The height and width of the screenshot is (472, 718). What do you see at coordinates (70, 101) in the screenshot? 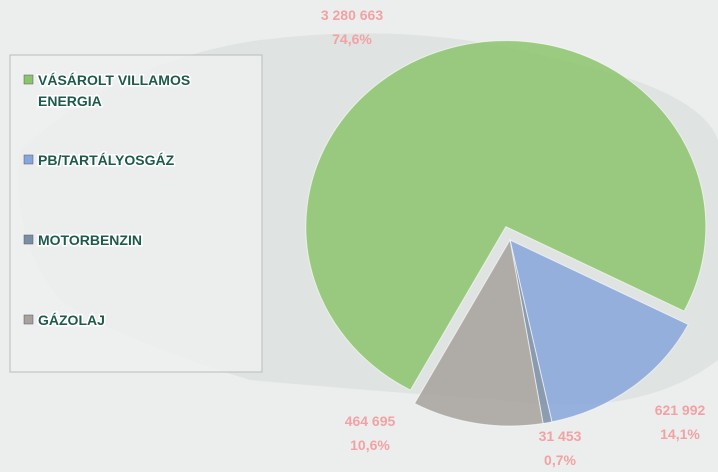
I see `legend-label-line: ENERGIA` at bounding box center [70, 101].